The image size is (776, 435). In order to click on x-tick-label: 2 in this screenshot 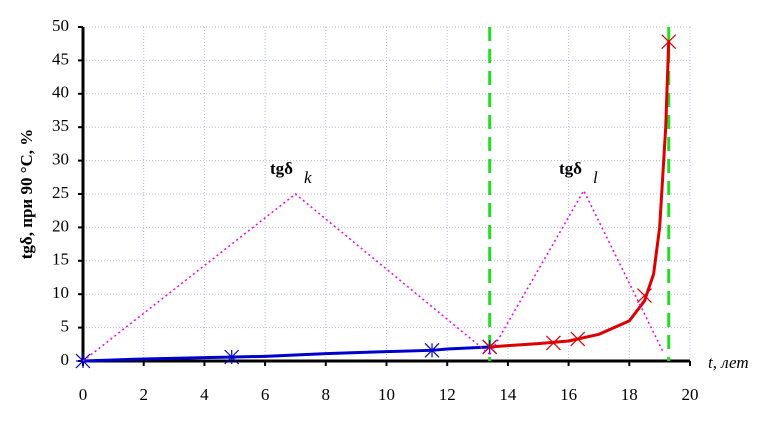, I will do `click(143, 394)`.